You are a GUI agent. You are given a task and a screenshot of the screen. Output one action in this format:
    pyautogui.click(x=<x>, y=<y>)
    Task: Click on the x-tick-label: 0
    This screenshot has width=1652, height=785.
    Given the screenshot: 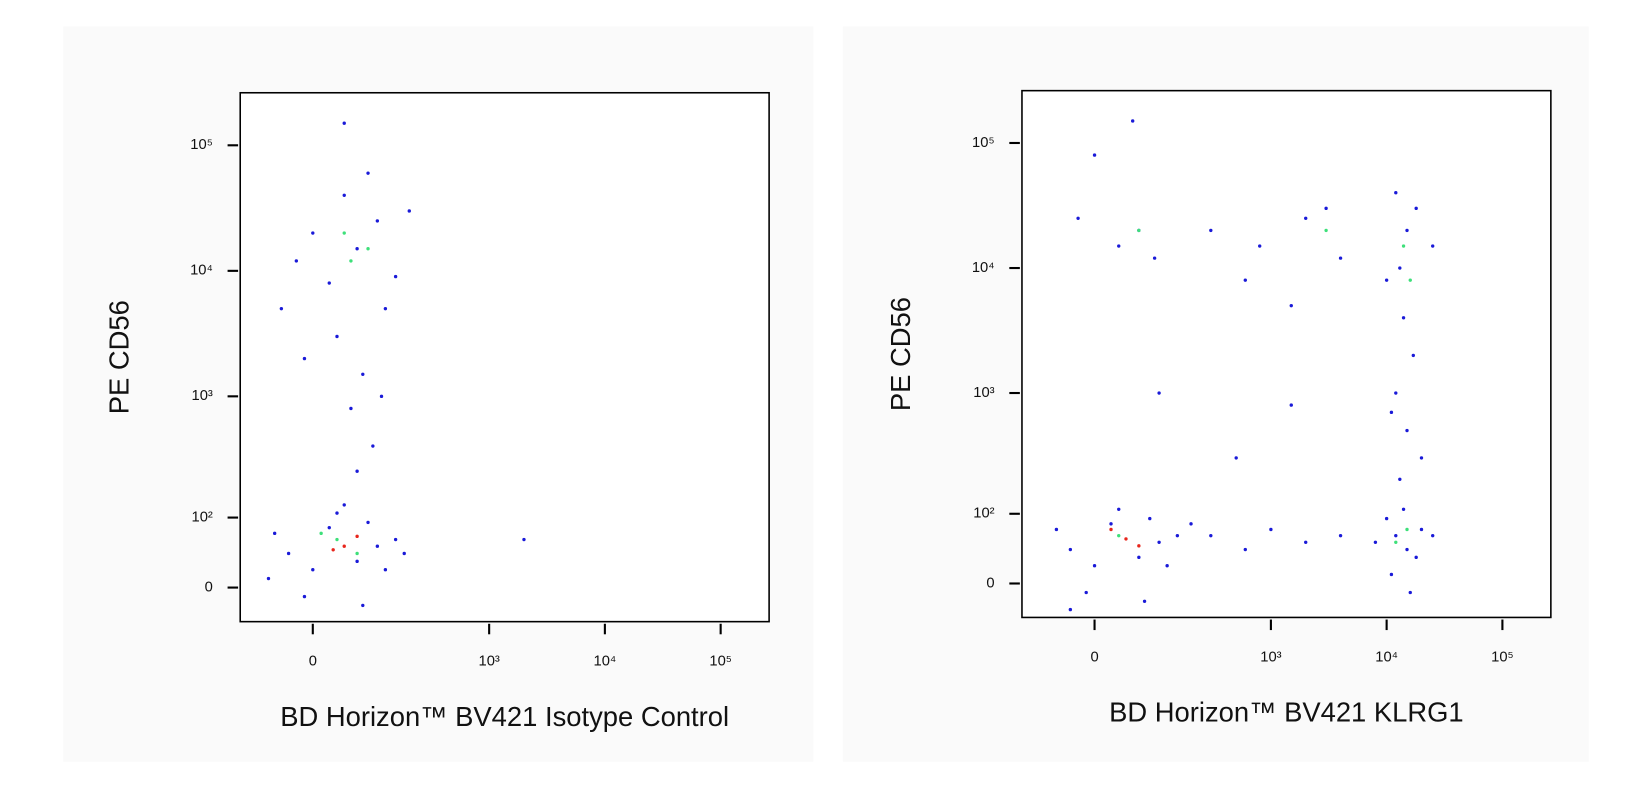 What is the action you would take?
    pyautogui.click(x=313, y=662)
    